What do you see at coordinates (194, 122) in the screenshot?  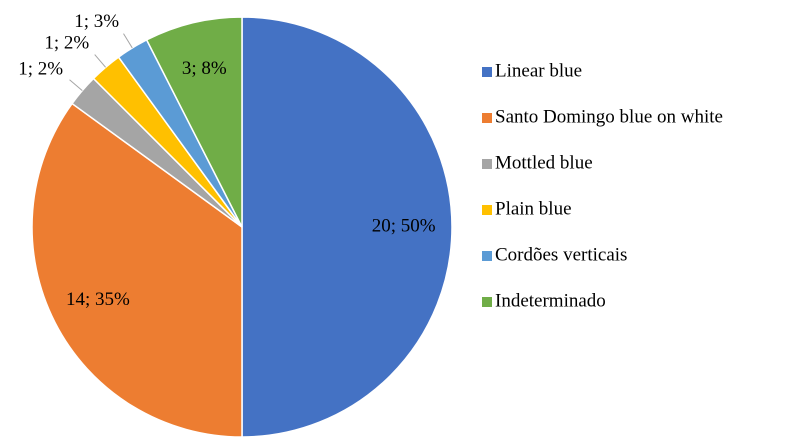 I see `pie-slice` at bounding box center [194, 122].